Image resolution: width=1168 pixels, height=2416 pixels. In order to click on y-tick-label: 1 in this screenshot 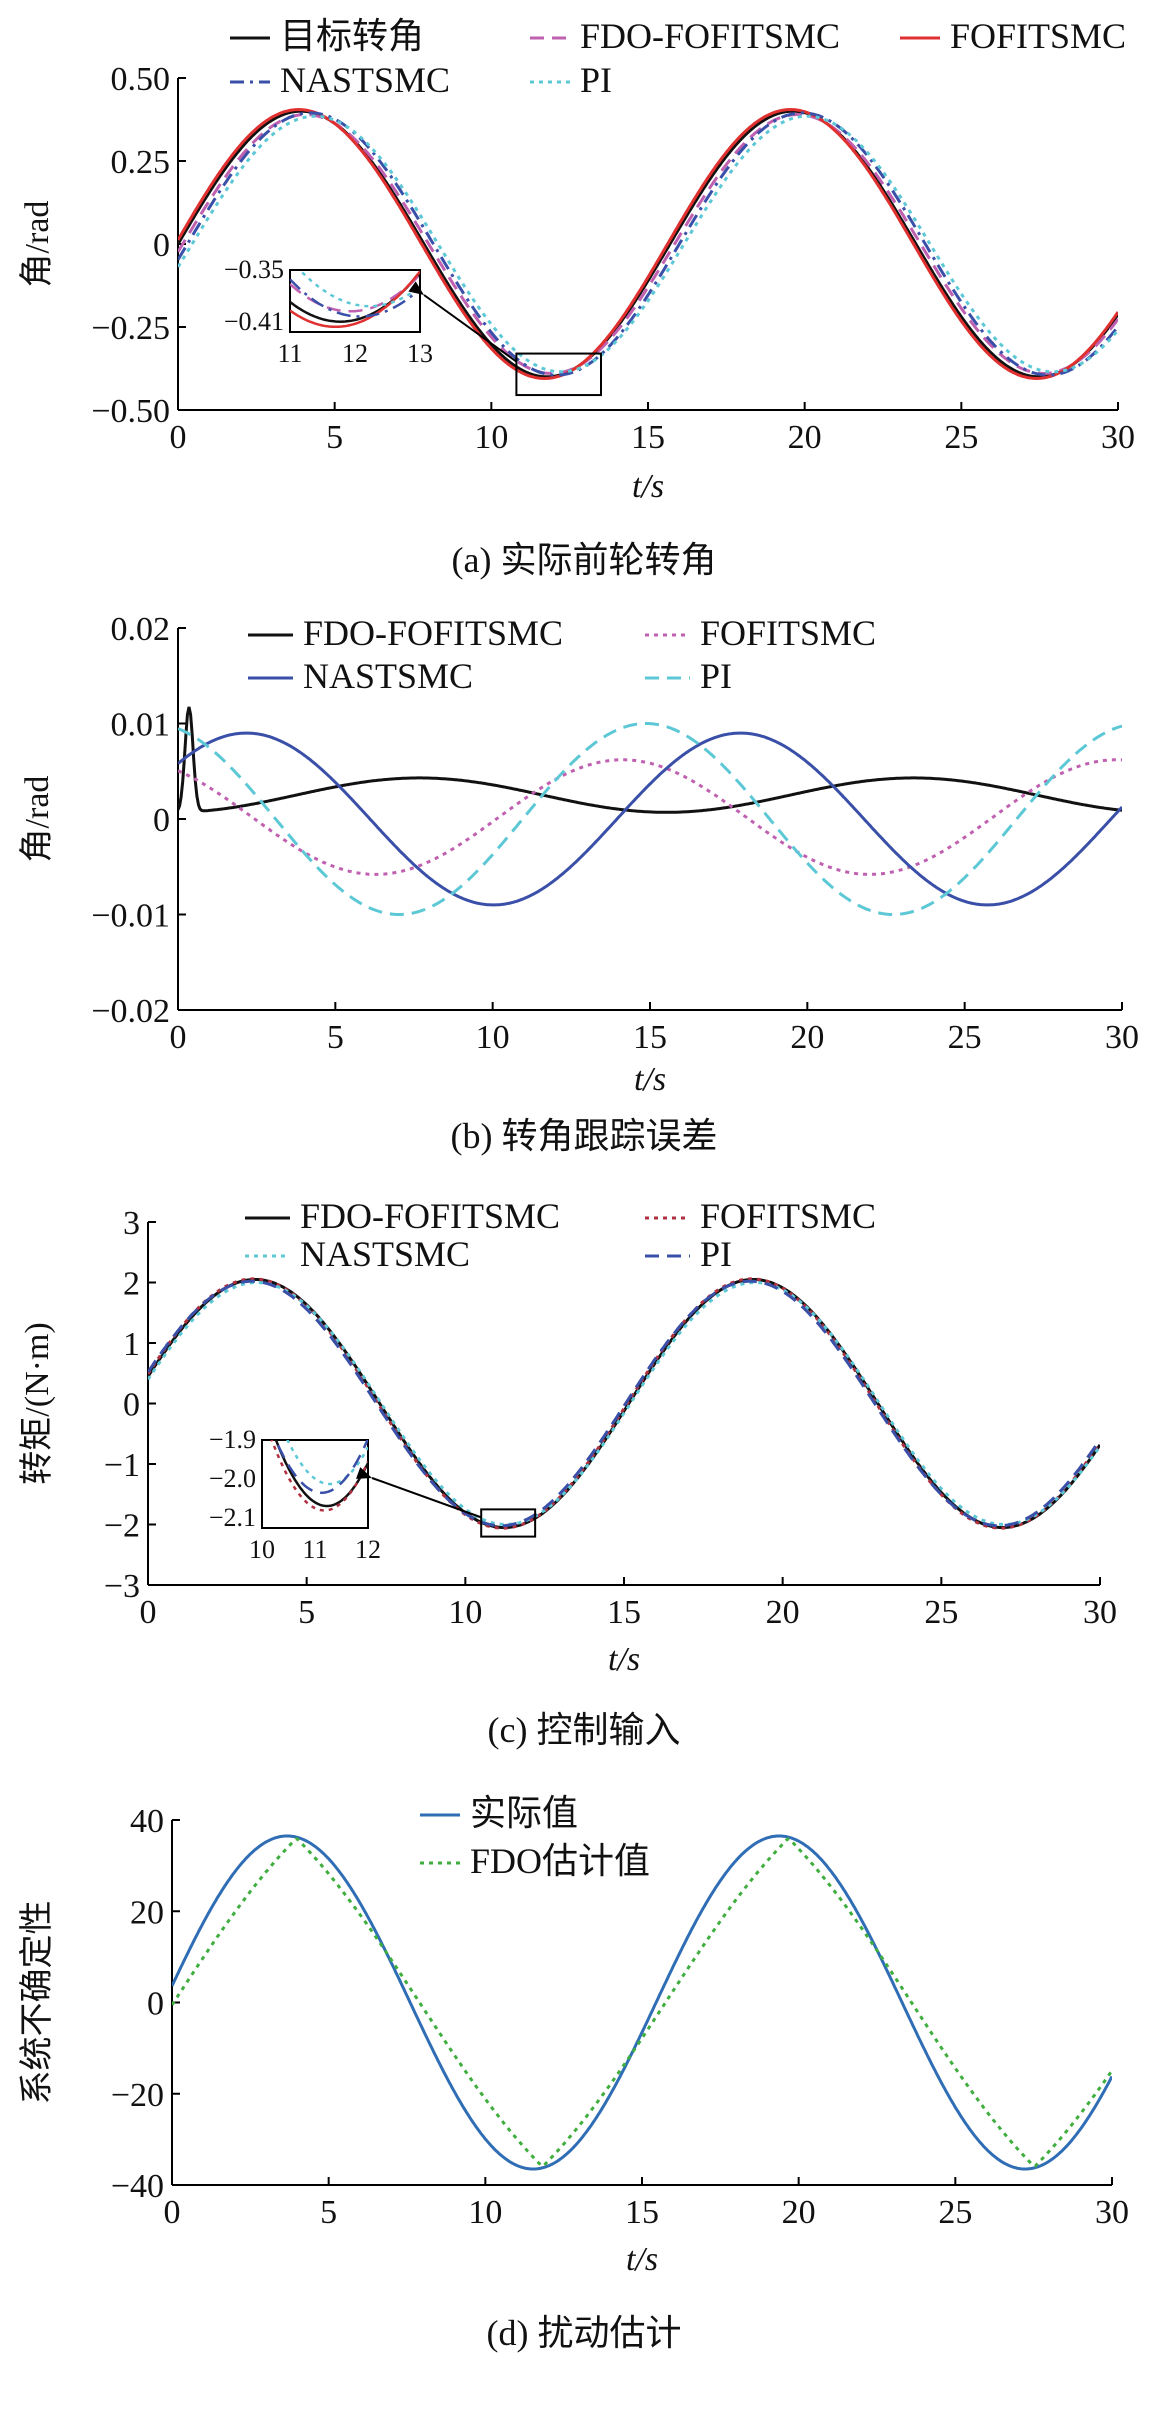, I will do `click(131, 1344)`.